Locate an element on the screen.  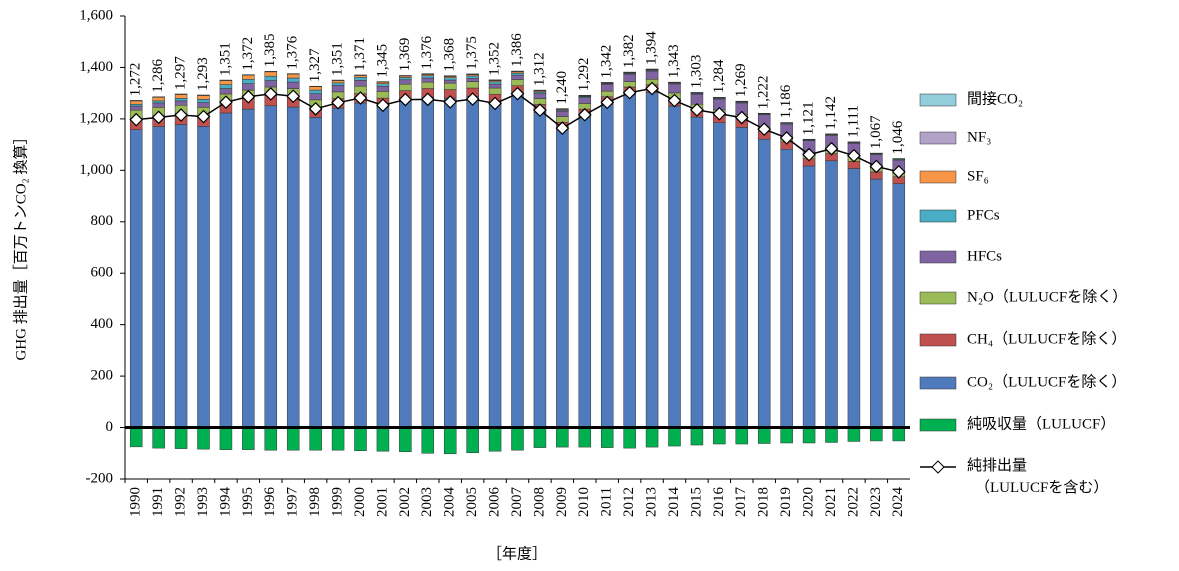
total-label: 1,240 is located at coordinates (562, 88).